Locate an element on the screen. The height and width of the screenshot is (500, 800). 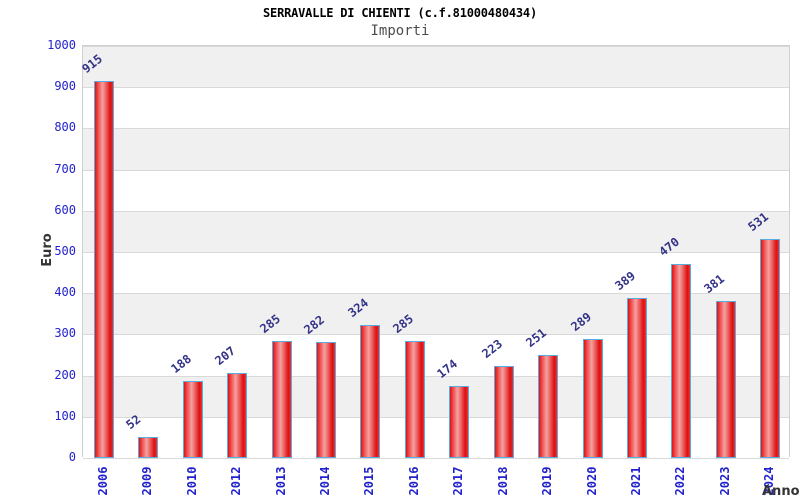
x-tick-label: 2014 is located at coordinates (325, 481).